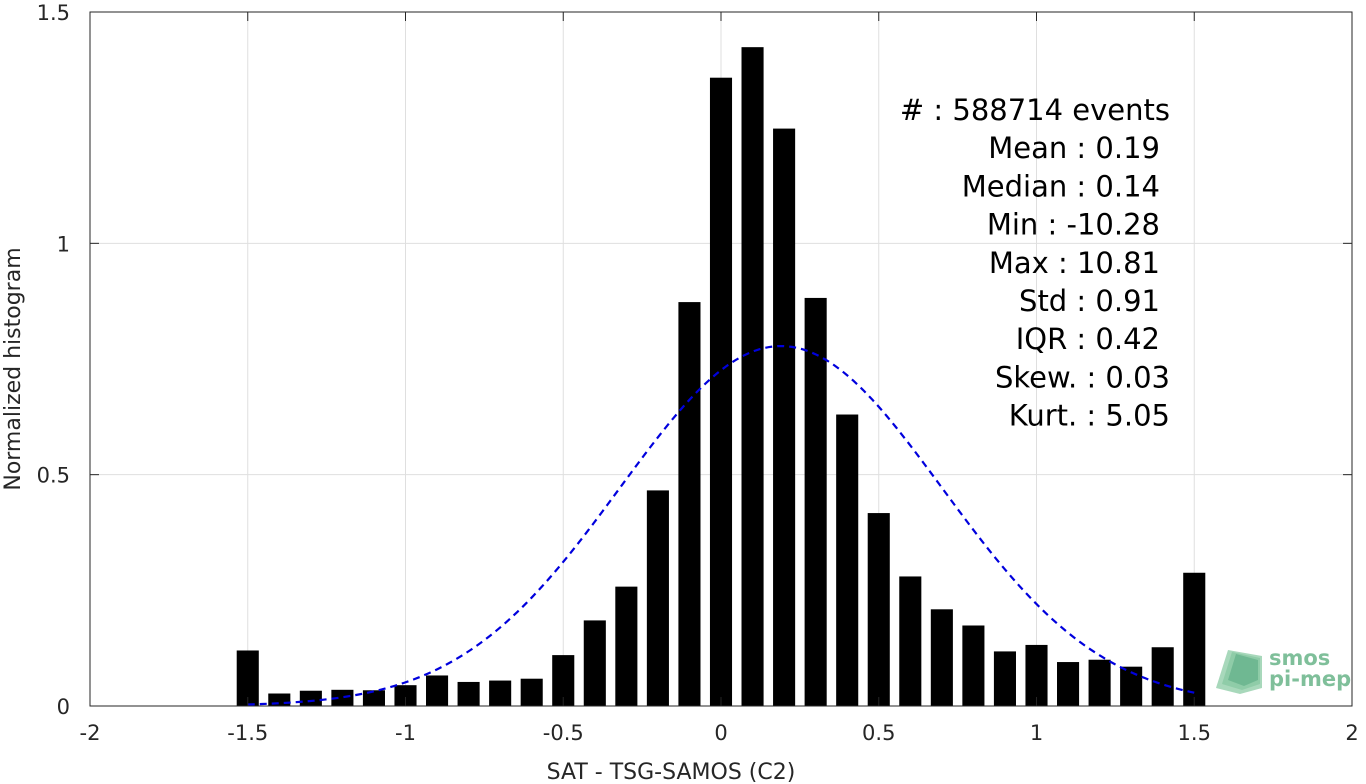 The image size is (1366, 784). I want to click on stat-line: Mean : 0.19, so click(1074, 148).